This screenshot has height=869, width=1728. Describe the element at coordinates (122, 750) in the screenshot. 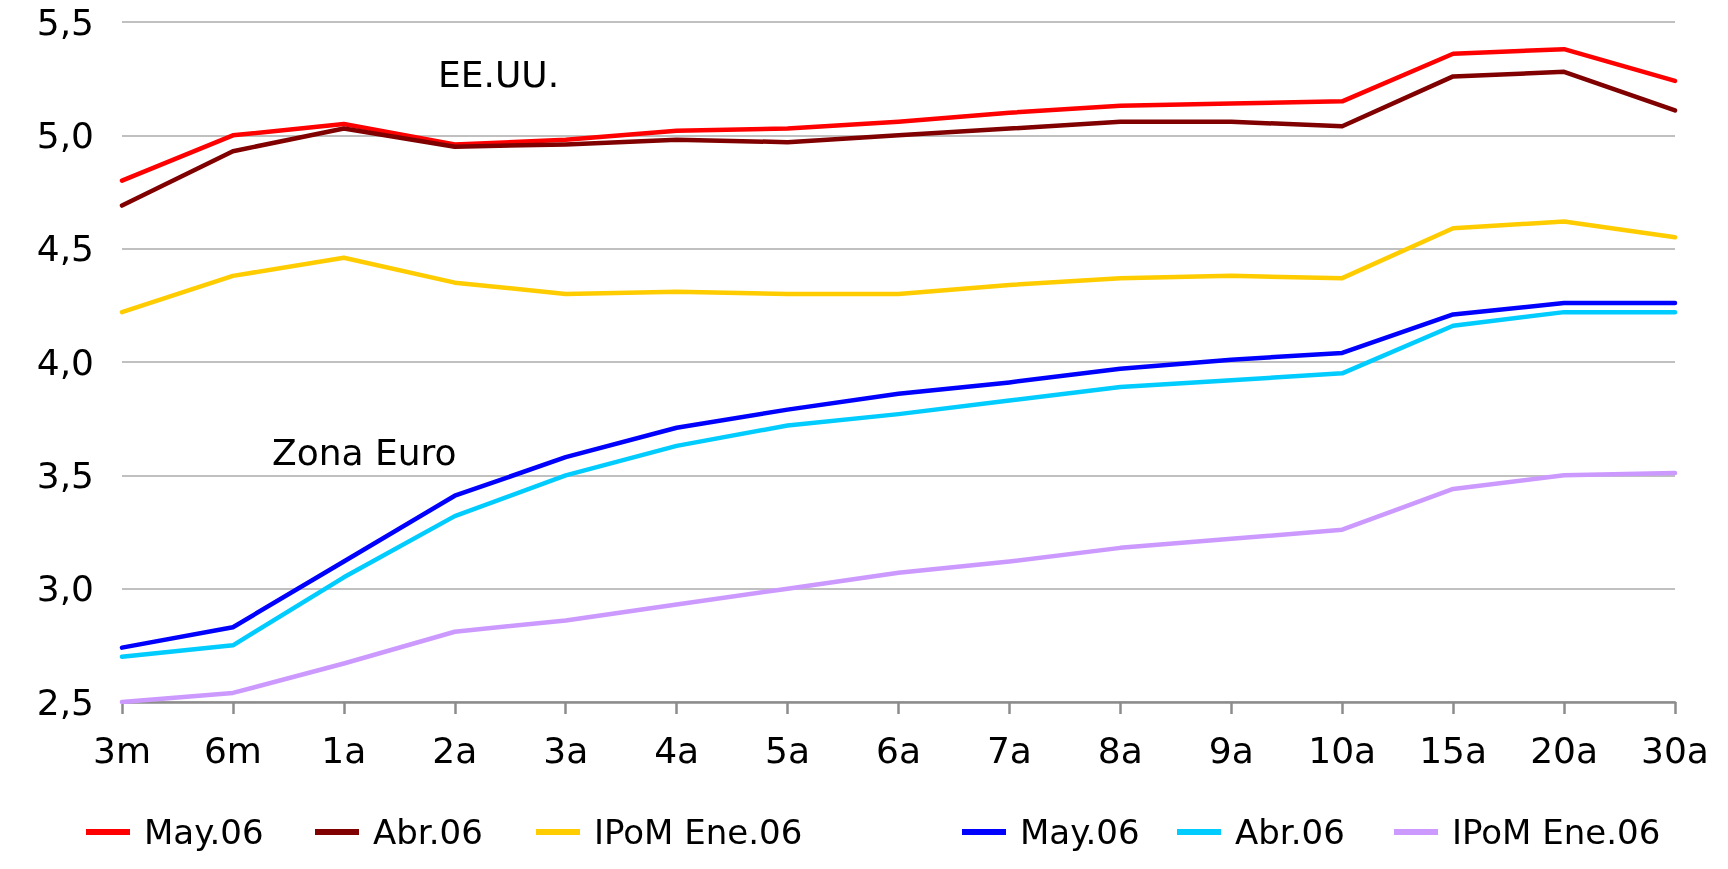

I see `x-tick-label: 3m` at that location.